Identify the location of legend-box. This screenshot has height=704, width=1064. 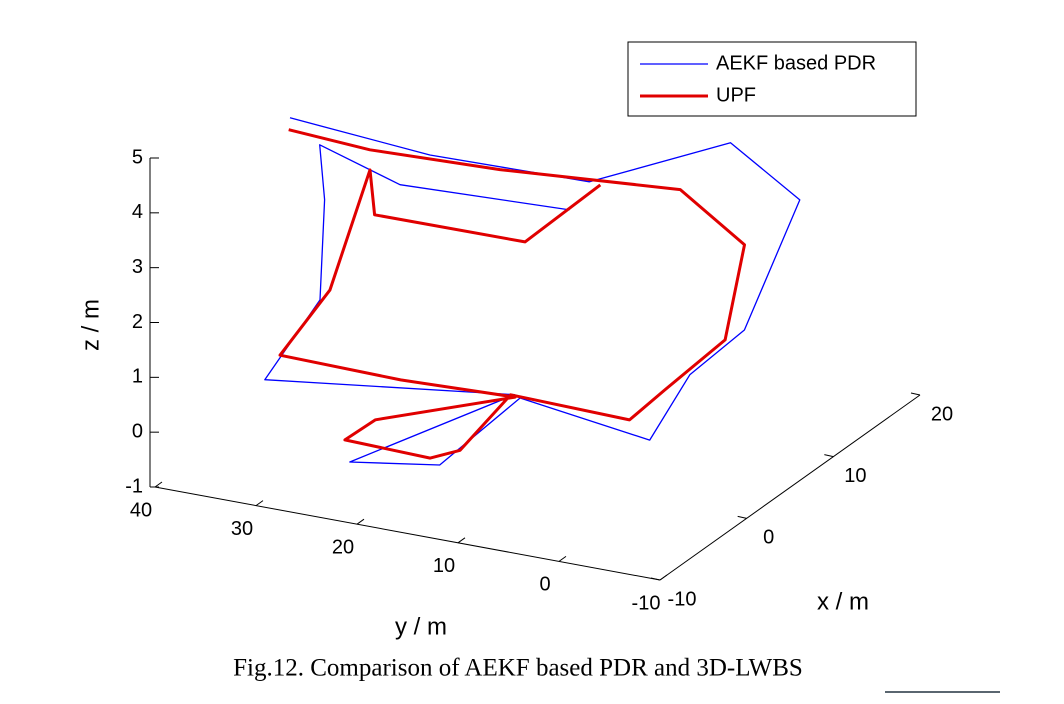
(772, 79).